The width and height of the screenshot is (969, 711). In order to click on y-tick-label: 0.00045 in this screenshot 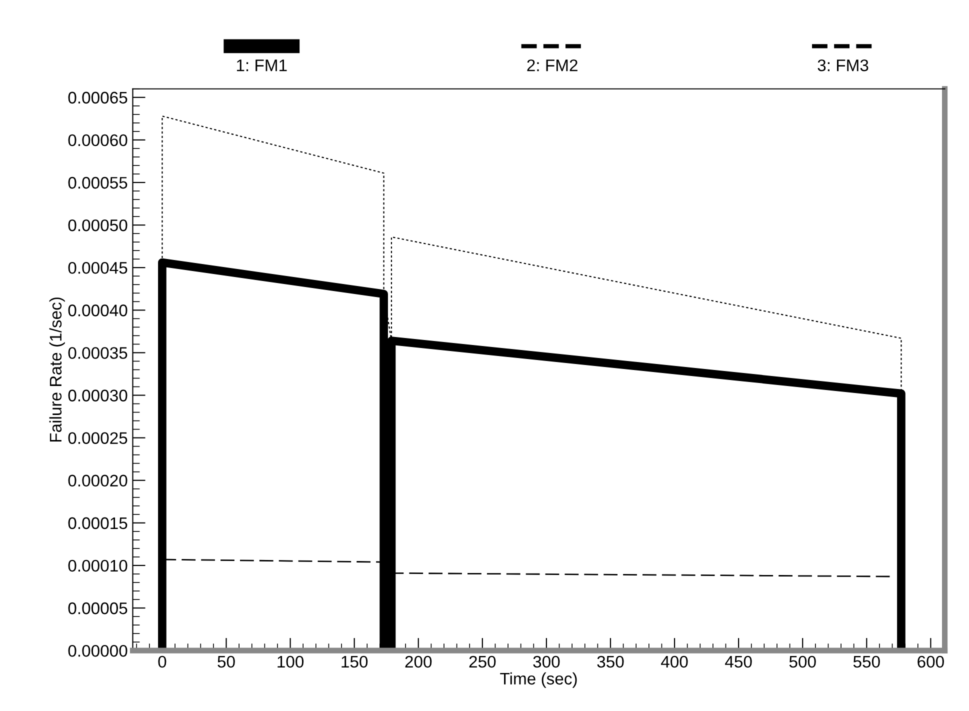, I will do `click(98, 268)`.